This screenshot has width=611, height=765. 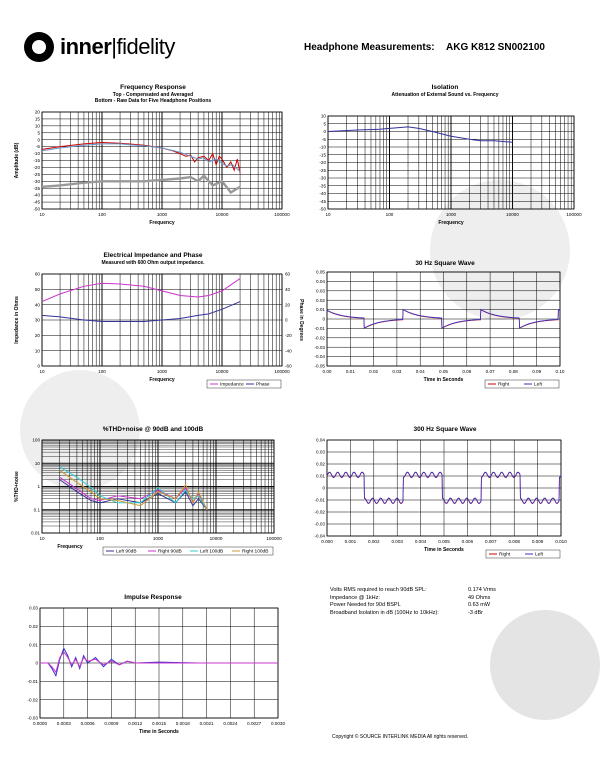 What do you see at coordinates (40, 723) in the screenshot?
I see `x-tick-label: 0.0000` at bounding box center [40, 723].